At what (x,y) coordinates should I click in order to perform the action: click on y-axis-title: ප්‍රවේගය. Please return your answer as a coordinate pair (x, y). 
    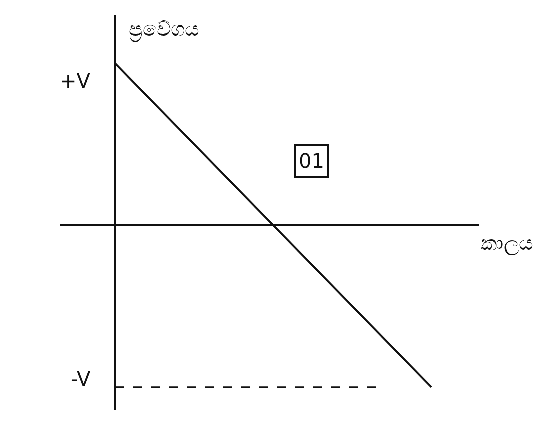
    Looking at the image, I should click on (164, 30).